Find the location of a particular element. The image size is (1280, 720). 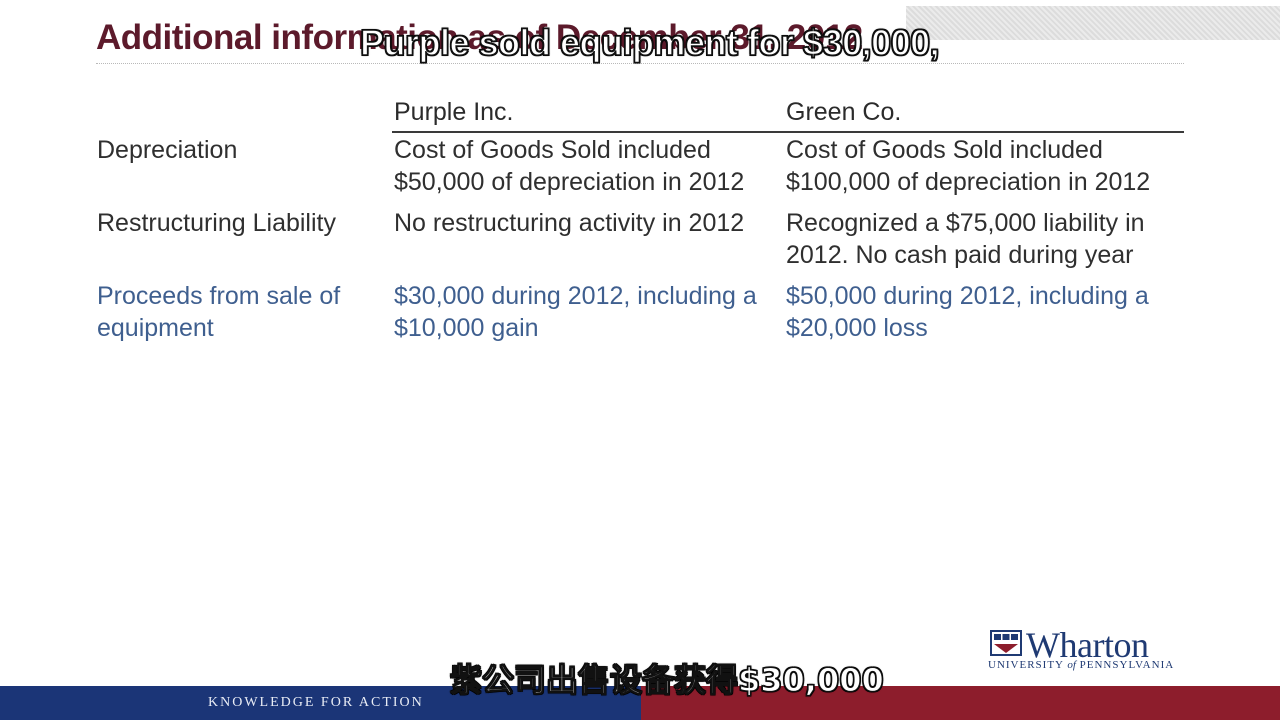

subtitle-overlay-top: Purple sold equipment for $30,000, is located at coordinates (649, 42).